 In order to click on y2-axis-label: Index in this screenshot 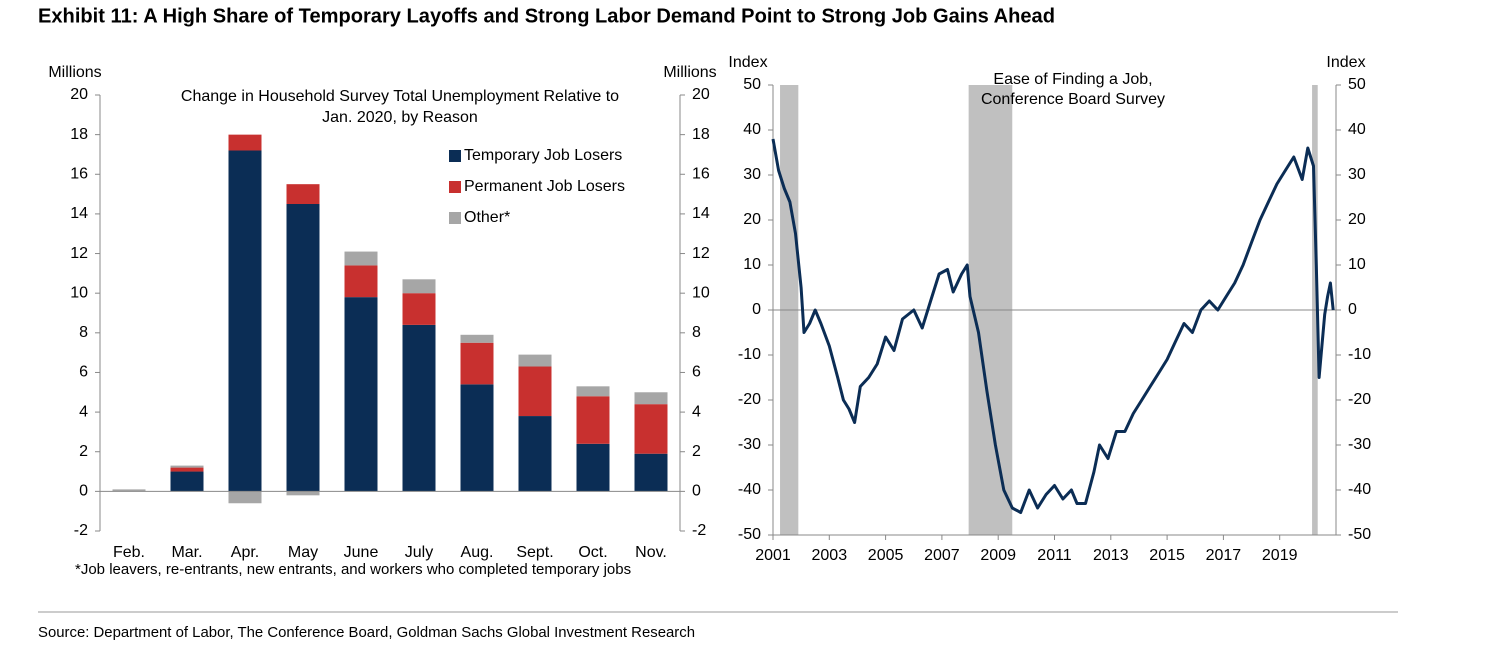, I will do `click(1345, 62)`.